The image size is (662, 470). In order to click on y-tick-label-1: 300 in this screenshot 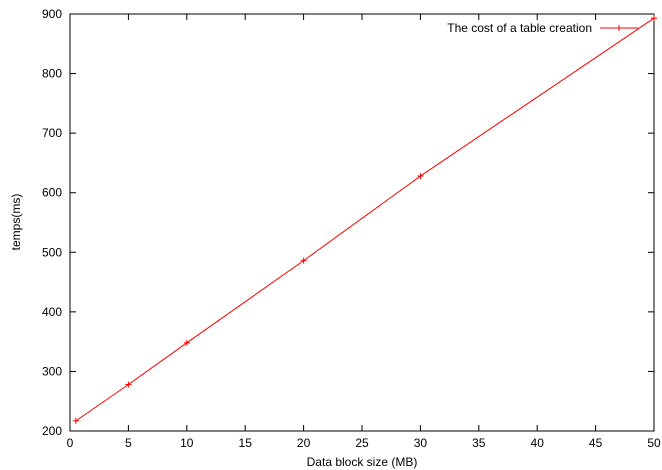, I will do `click(52, 371)`.